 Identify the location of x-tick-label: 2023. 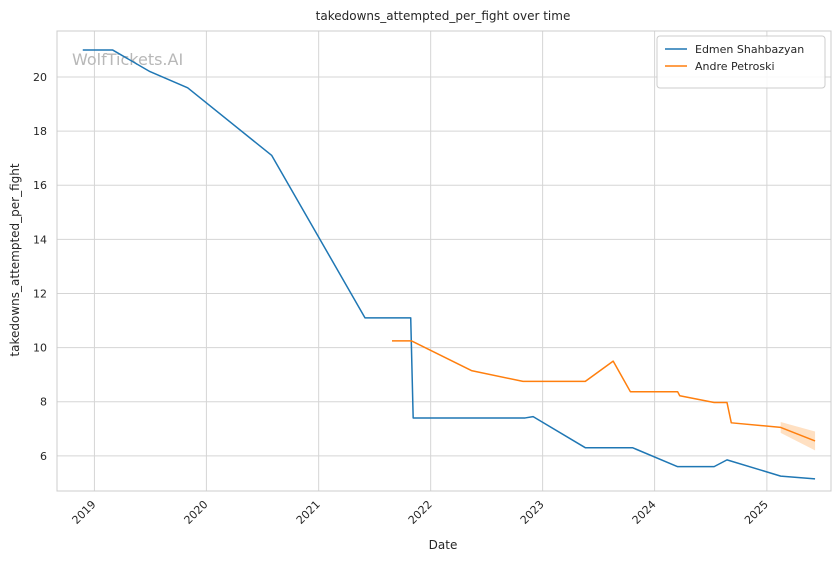
(532, 512).